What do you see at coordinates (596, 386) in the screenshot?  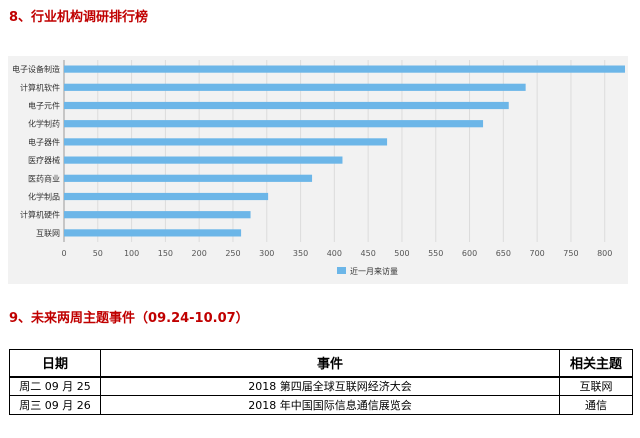 I see `cell-theme: 互联网` at bounding box center [596, 386].